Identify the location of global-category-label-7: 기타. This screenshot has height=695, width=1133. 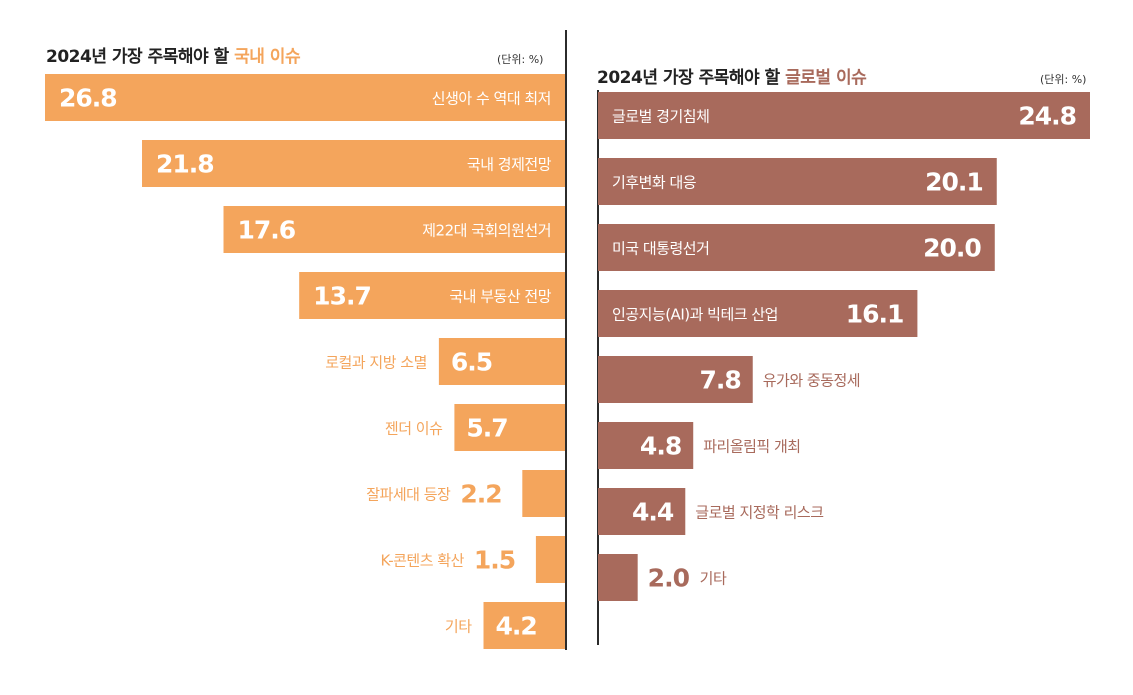
(713, 579).